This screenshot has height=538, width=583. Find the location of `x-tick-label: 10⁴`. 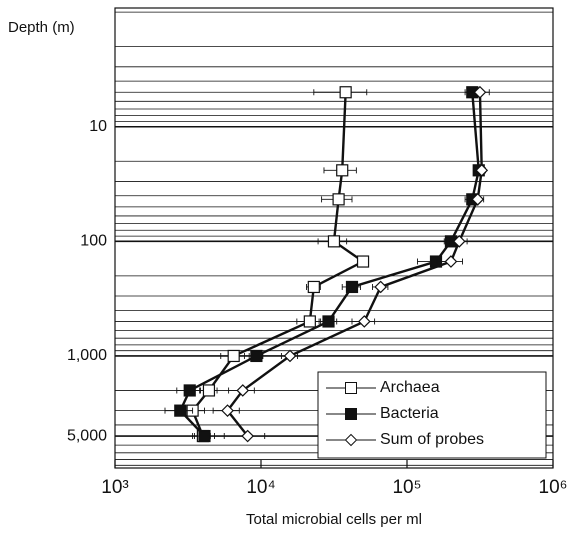

x-tick-label: 10⁴ is located at coordinates (260, 487).